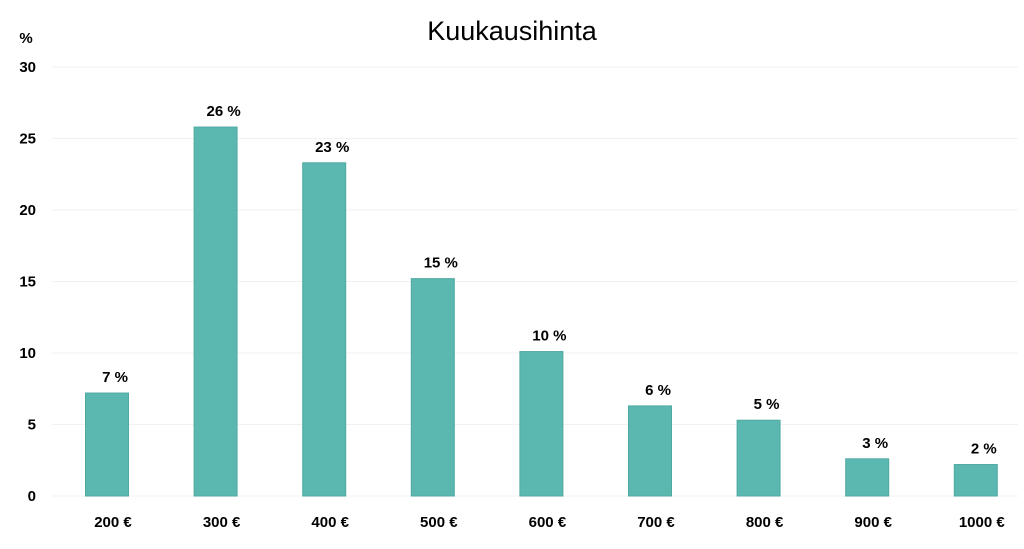  What do you see at coordinates (27, 67) in the screenshot?
I see `y-tick-label: 30` at bounding box center [27, 67].